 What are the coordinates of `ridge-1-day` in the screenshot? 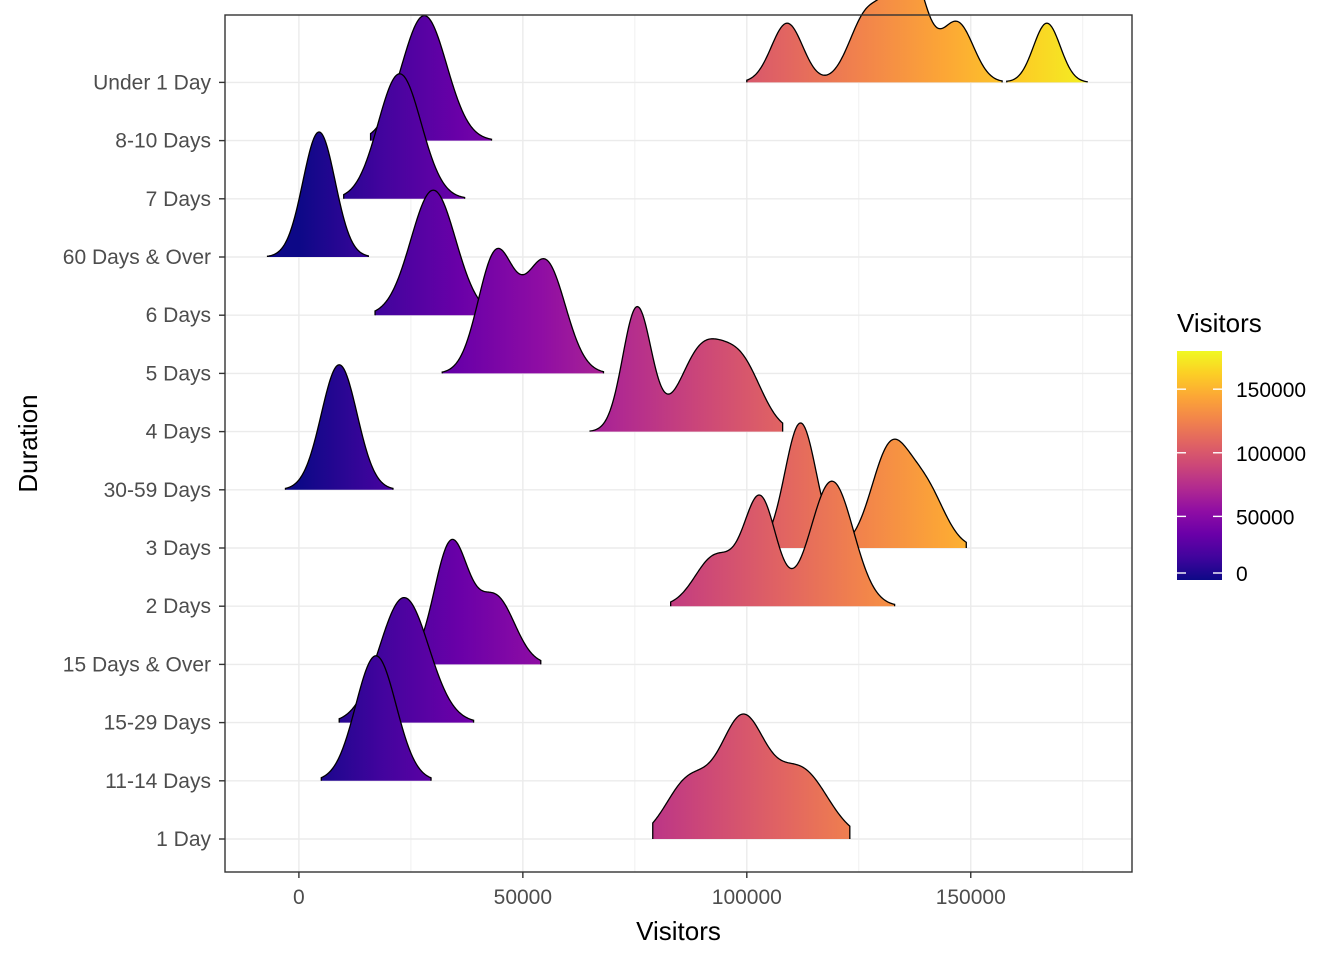 It's located at (751, 776).